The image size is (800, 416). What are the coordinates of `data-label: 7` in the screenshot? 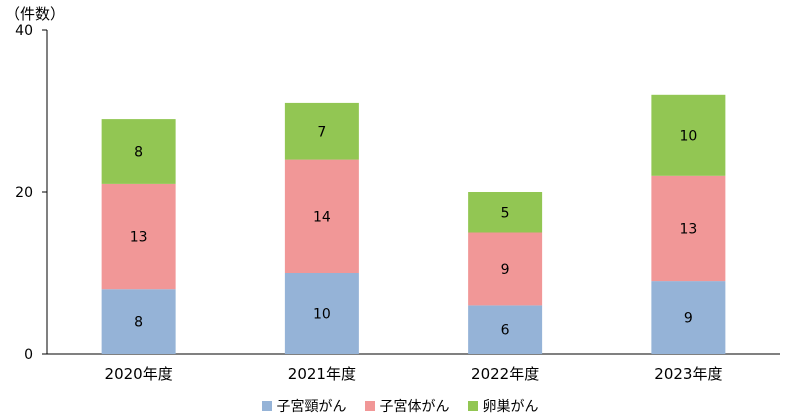 It's located at (321, 132).